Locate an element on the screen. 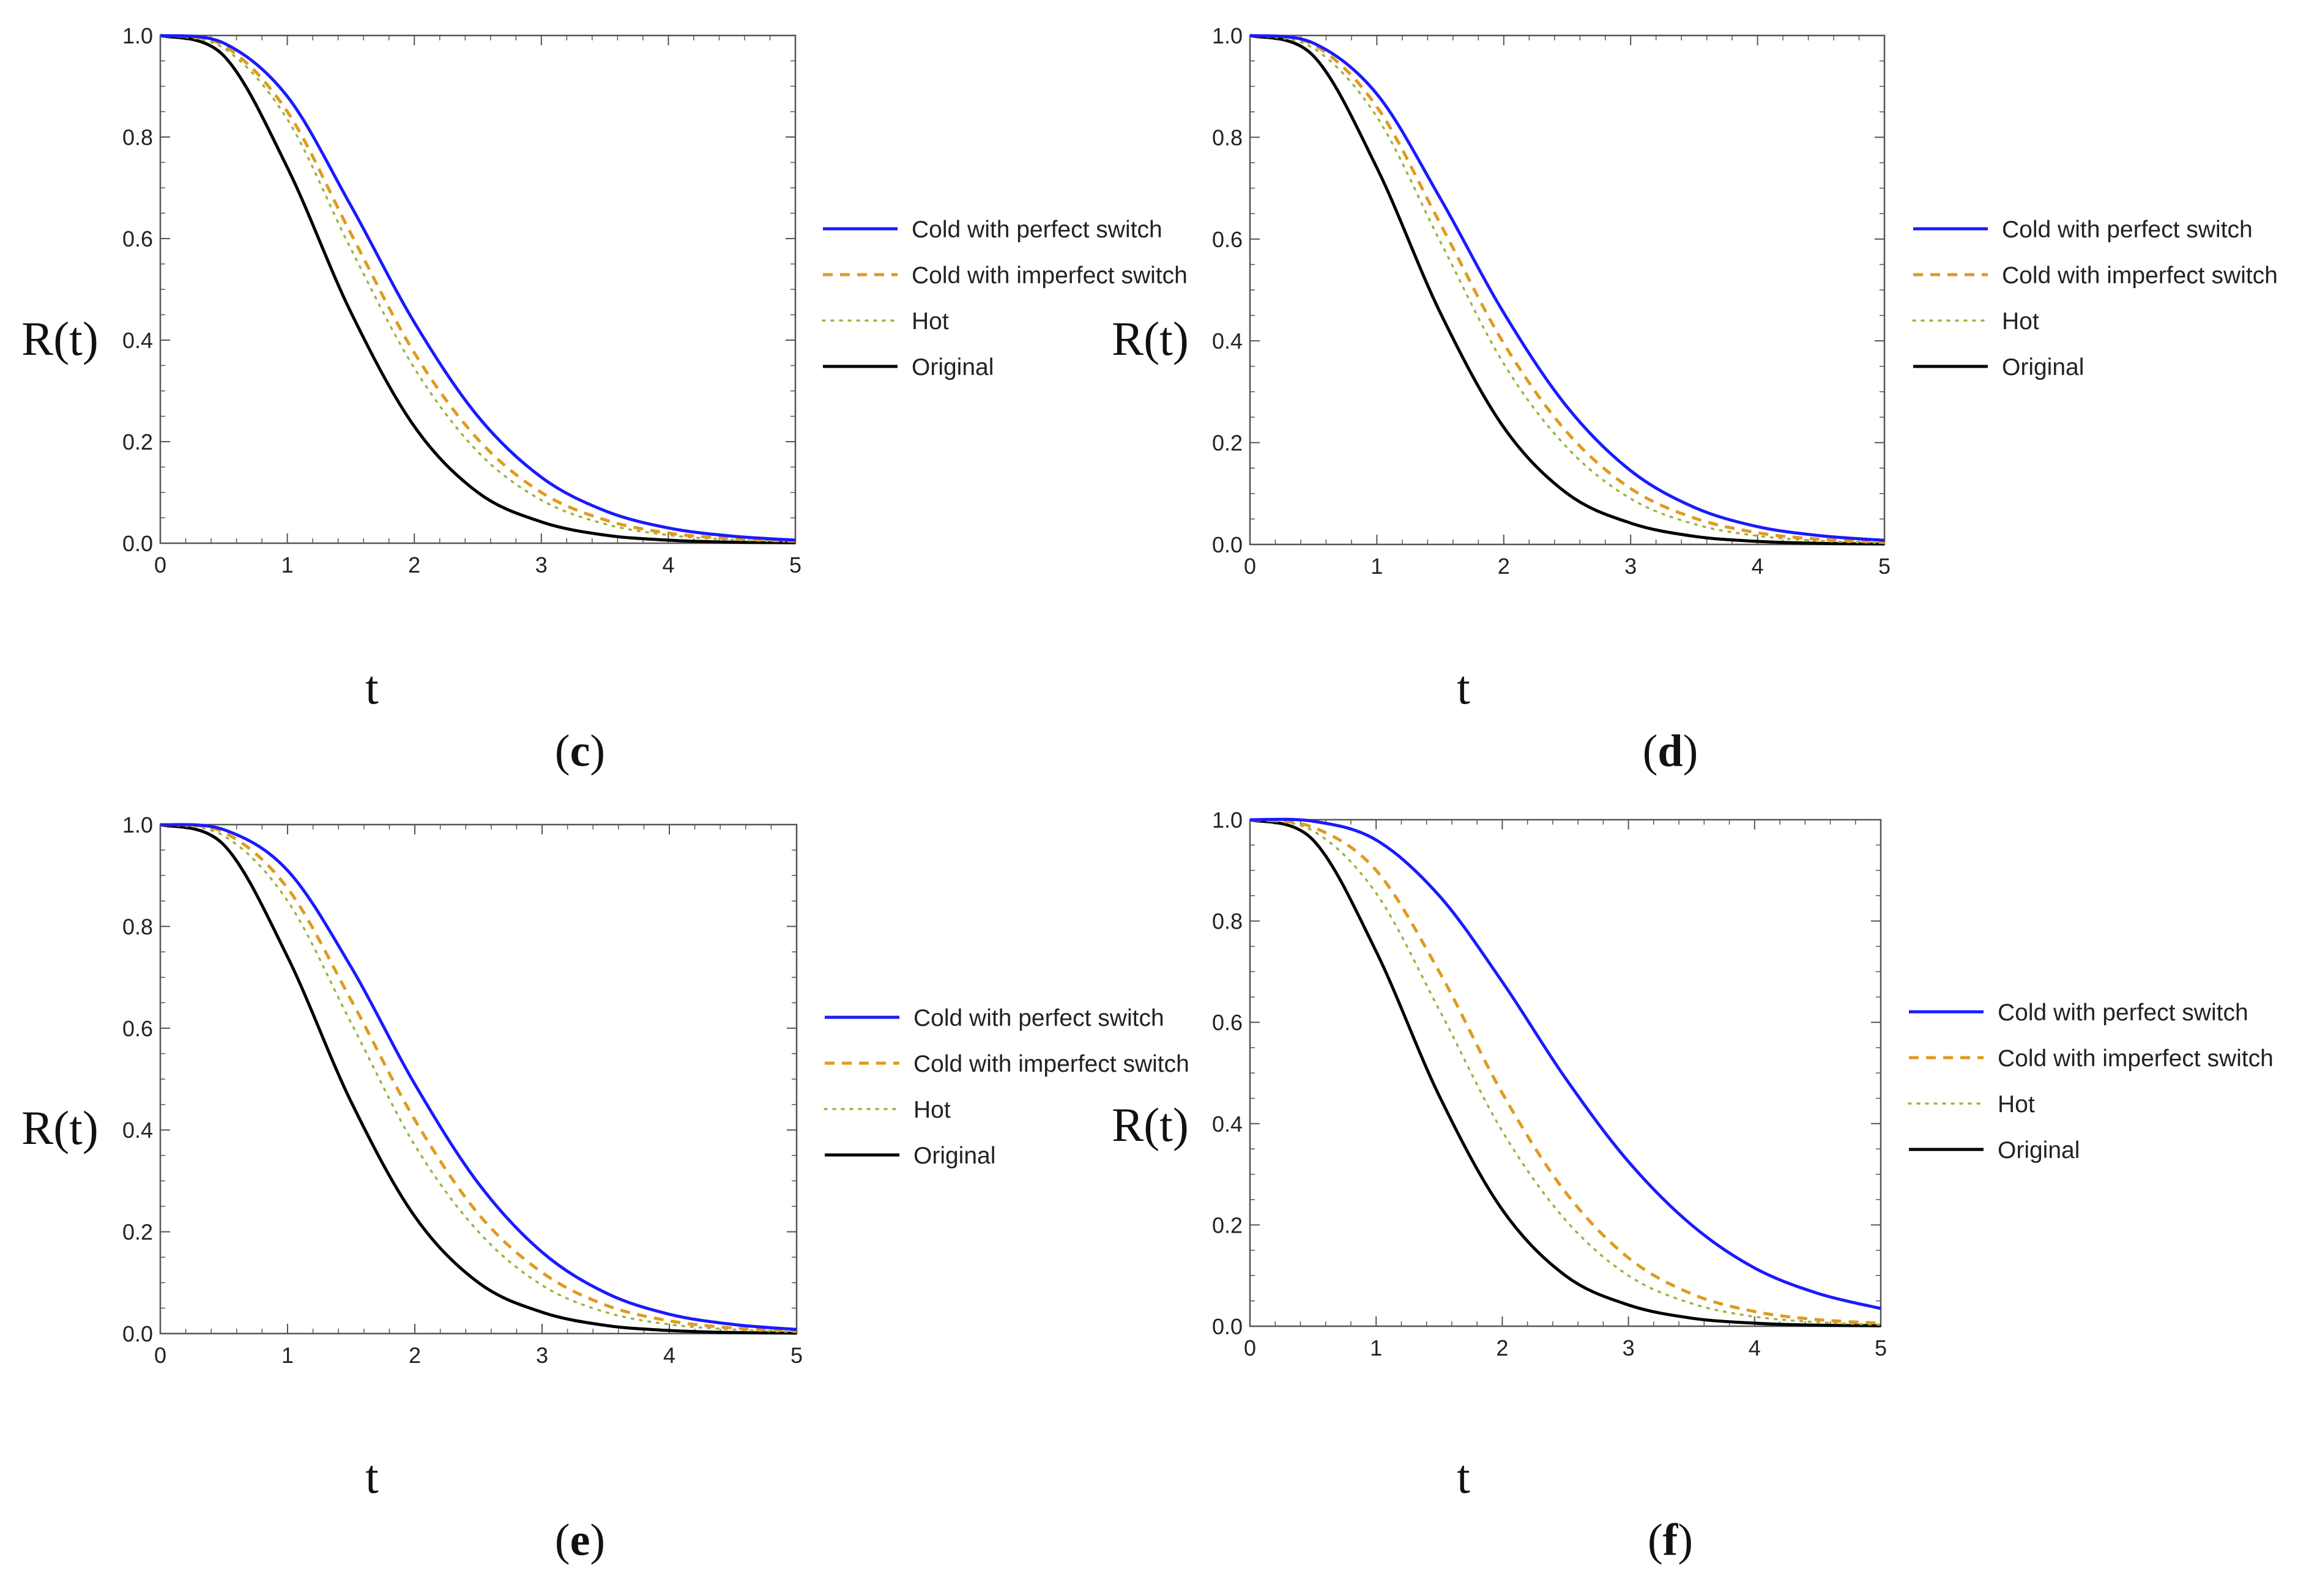  caption-letter: f is located at coordinates (1671, 1540).